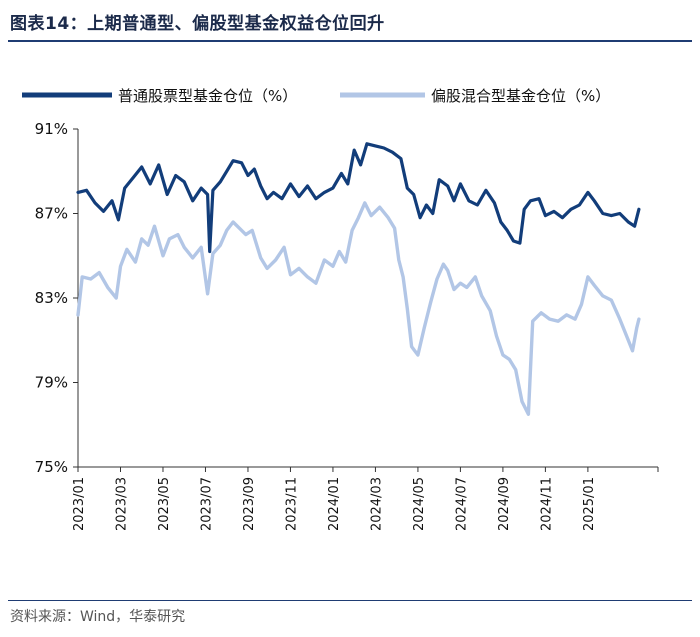 The width and height of the screenshot is (700, 637). What do you see at coordinates (207, 96) in the screenshot?
I see `legend-label-series-1: 普通股票型基金仓位（%）` at bounding box center [207, 96].